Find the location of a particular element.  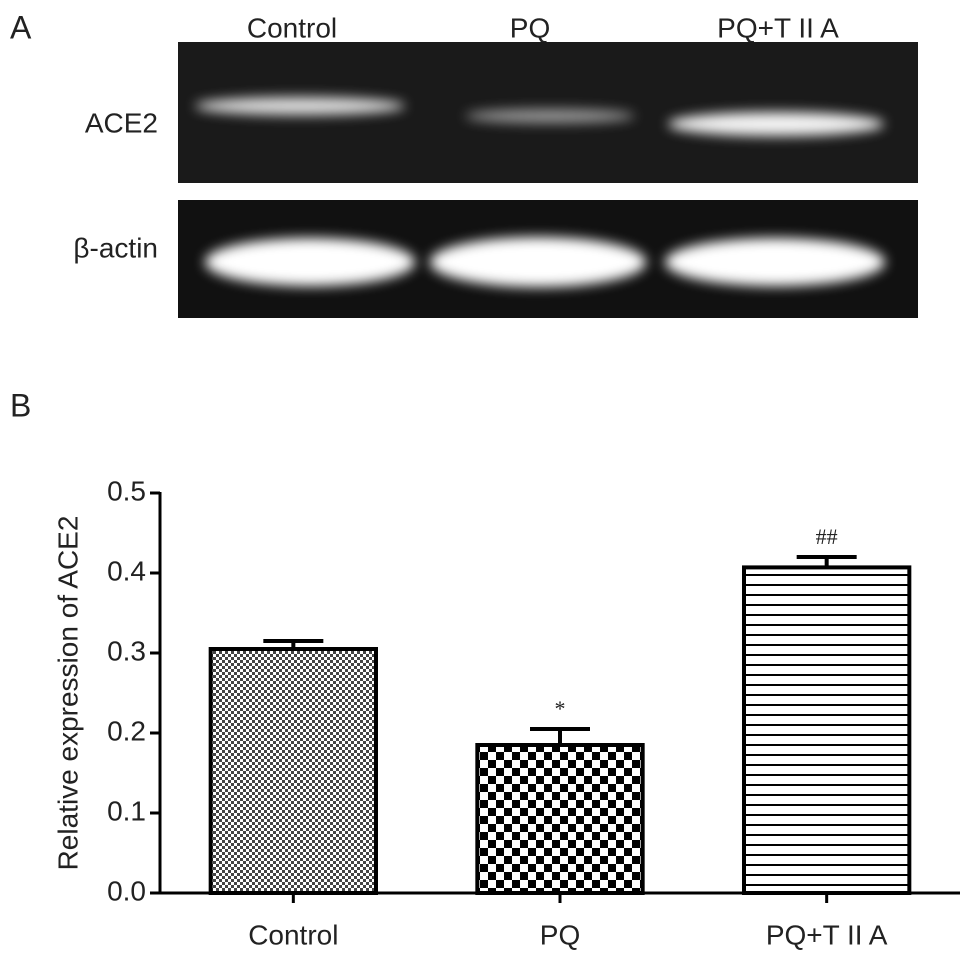

y-tick-label: 0.2 is located at coordinates (126, 730).